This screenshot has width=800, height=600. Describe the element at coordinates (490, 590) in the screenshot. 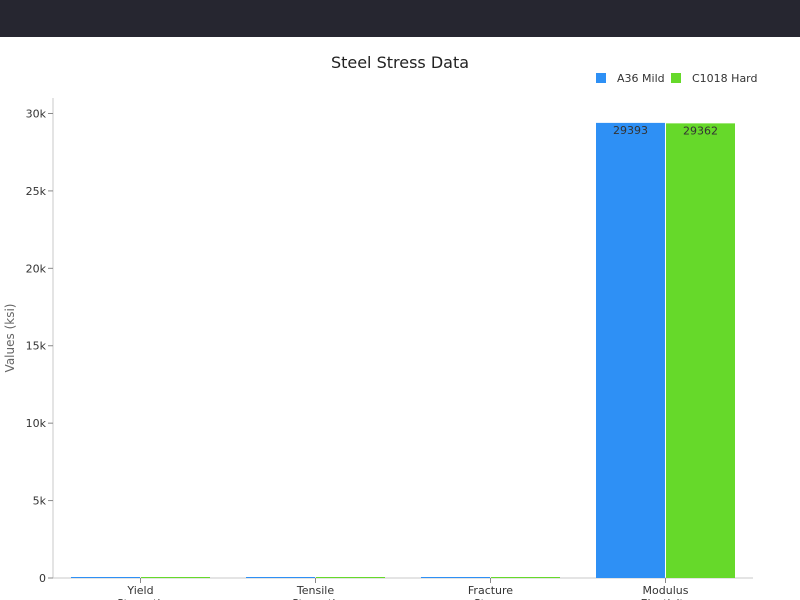

I see `x-tick-label: Fracture` at that location.